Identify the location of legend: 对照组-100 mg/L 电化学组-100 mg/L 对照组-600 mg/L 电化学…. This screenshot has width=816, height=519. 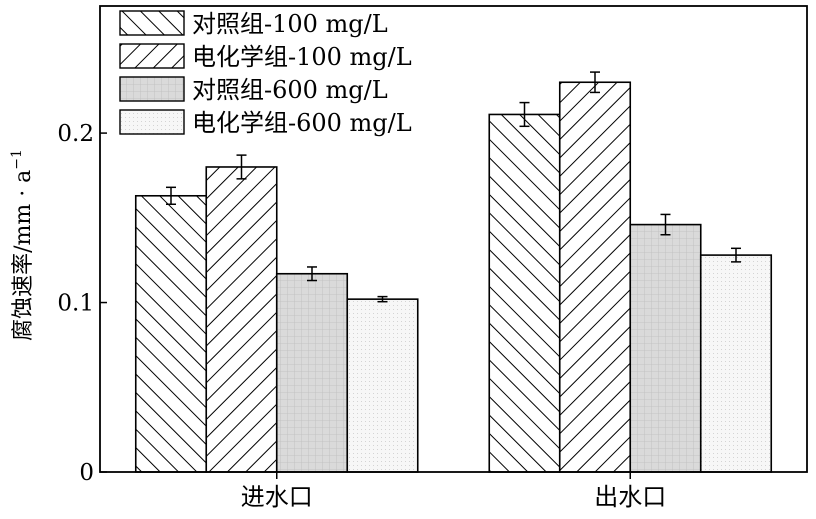
(265, 73).